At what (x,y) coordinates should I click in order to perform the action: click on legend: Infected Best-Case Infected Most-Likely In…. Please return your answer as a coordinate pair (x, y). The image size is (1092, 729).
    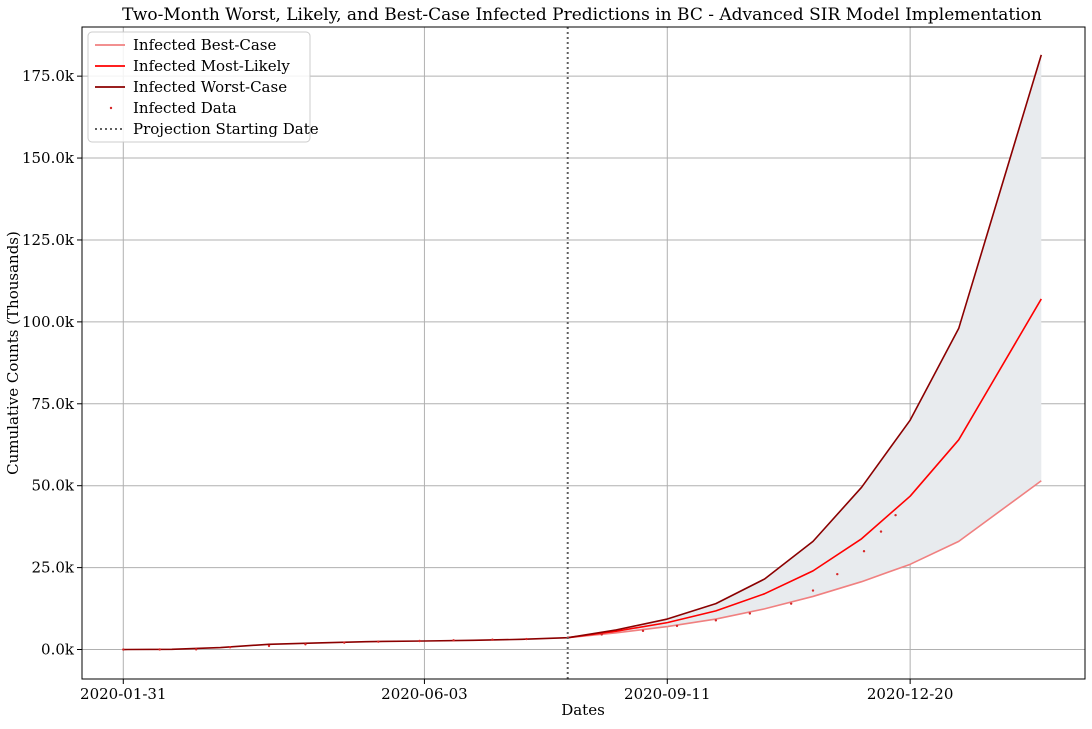
    Looking at the image, I should click on (203, 87).